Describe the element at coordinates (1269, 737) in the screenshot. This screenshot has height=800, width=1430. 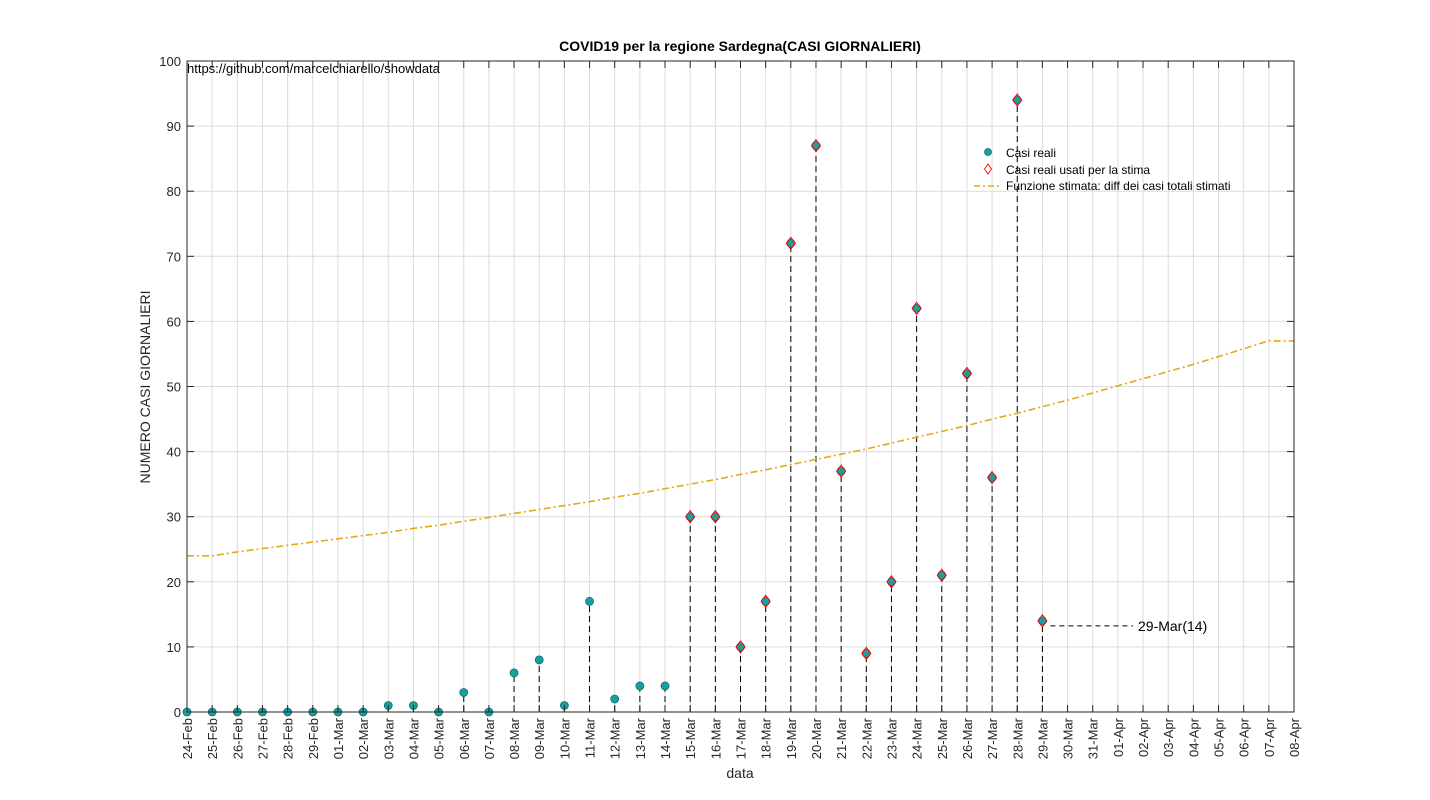
I see `x-tick-label: 07-Apr` at that location.